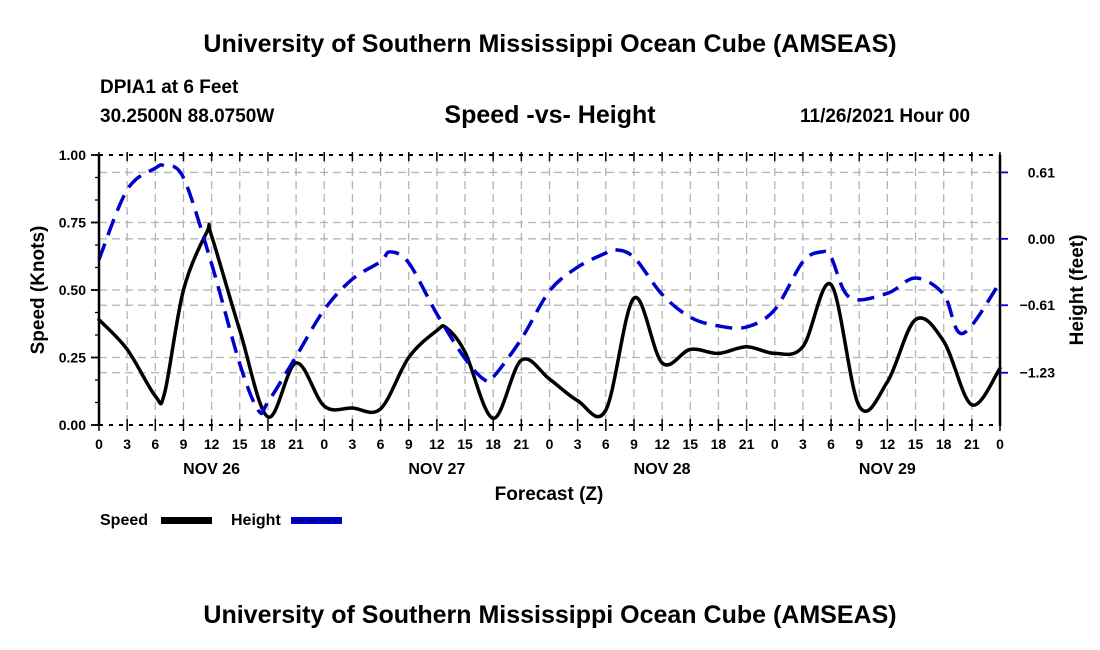 This screenshot has width=1100, height=650. I want to click on y2-tick-label: 0.00, so click(1041, 239).